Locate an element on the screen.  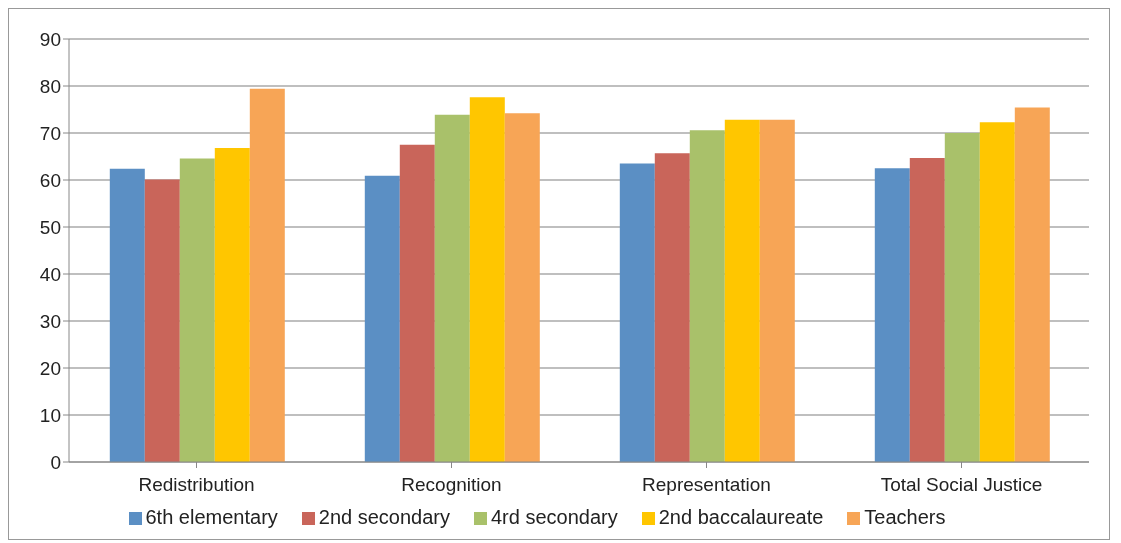
y-tick-label: 30 is located at coordinates (50, 321).